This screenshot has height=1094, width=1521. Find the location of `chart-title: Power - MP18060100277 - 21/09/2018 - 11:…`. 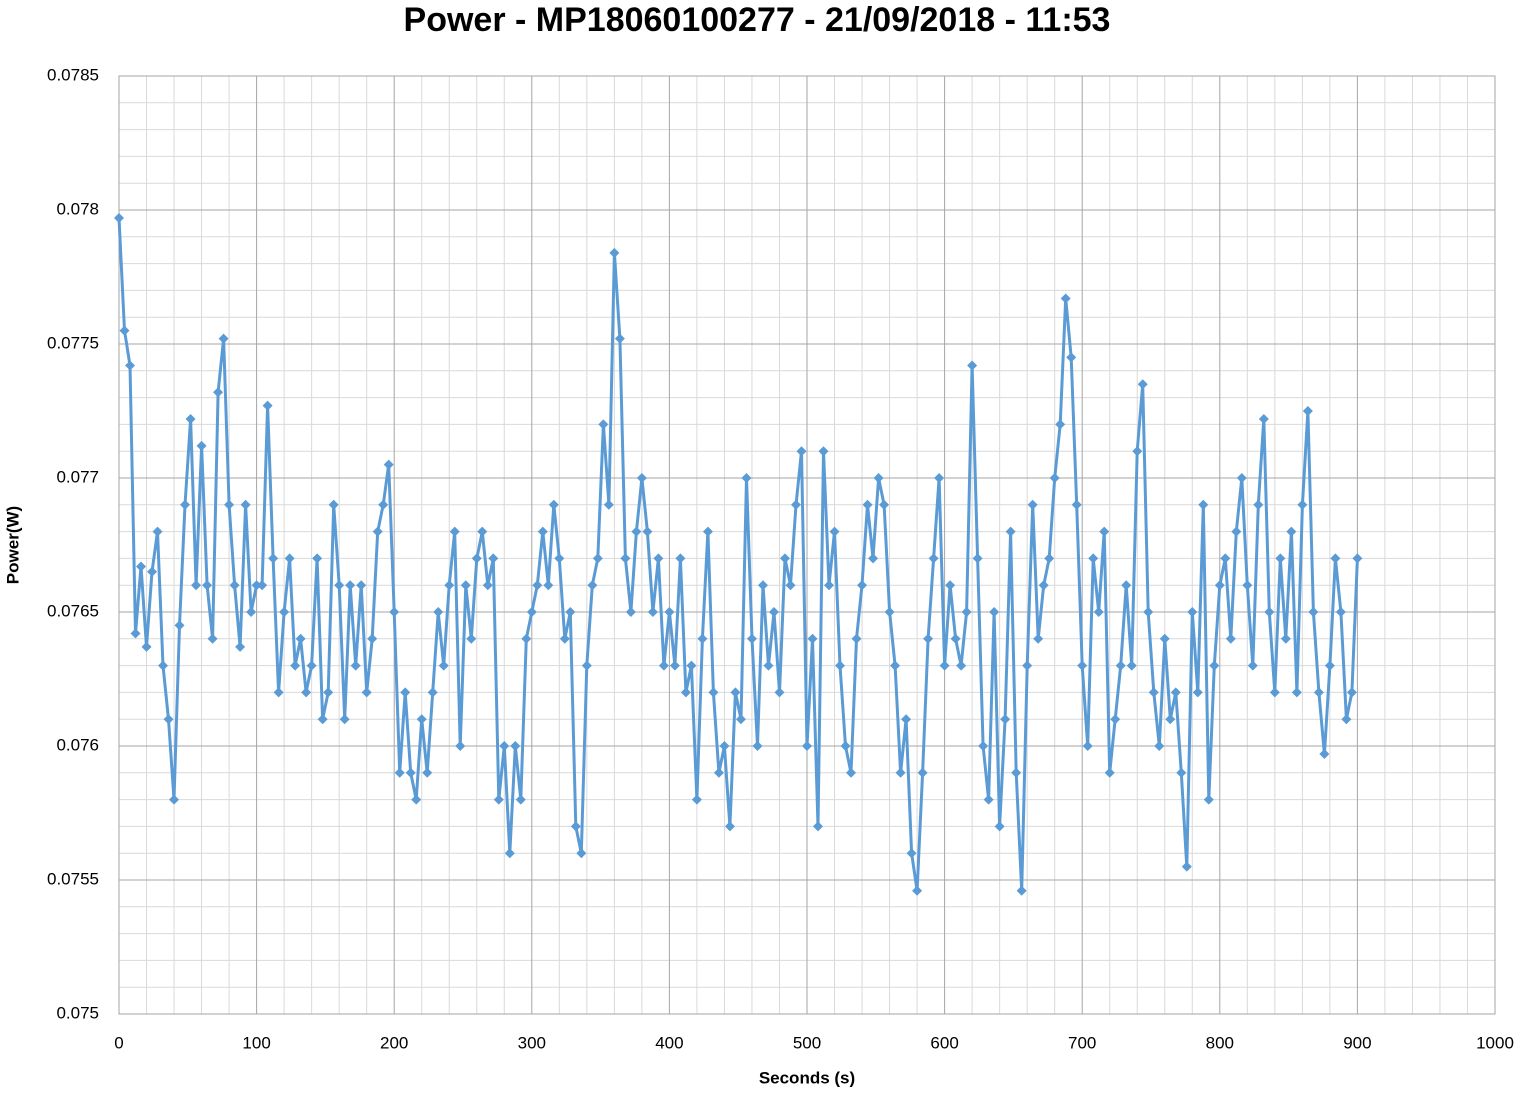

chart-title: Power - MP18060100277 - 21/09/2018 - 11:… is located at coordinates (757, 20).